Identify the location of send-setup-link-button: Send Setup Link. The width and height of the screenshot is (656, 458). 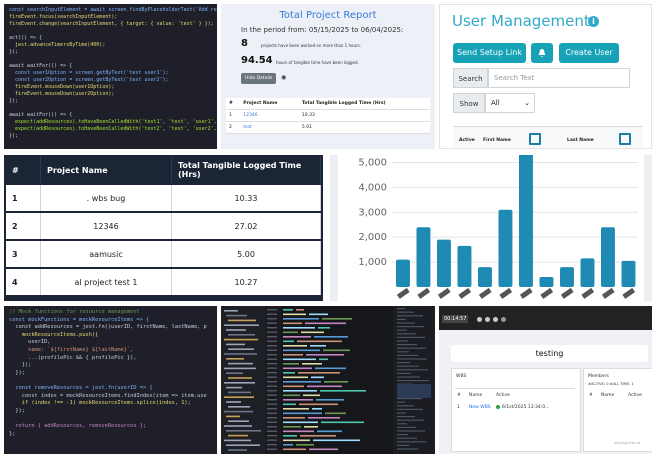
(489, 53).